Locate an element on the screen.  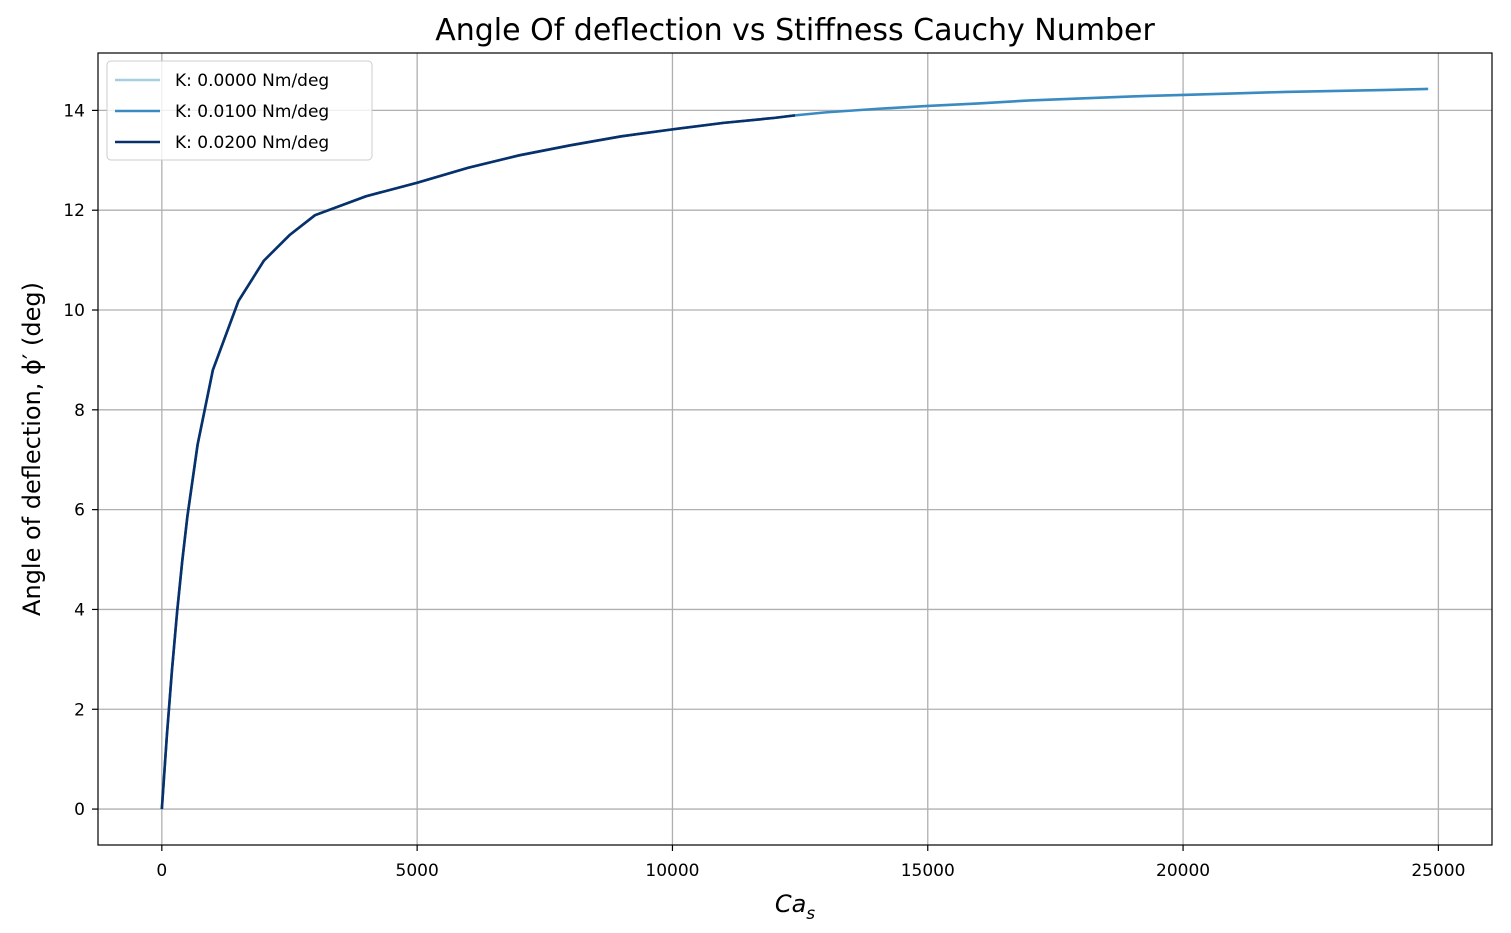
y-tick-label: 6 is located at coordinates (79, 511).